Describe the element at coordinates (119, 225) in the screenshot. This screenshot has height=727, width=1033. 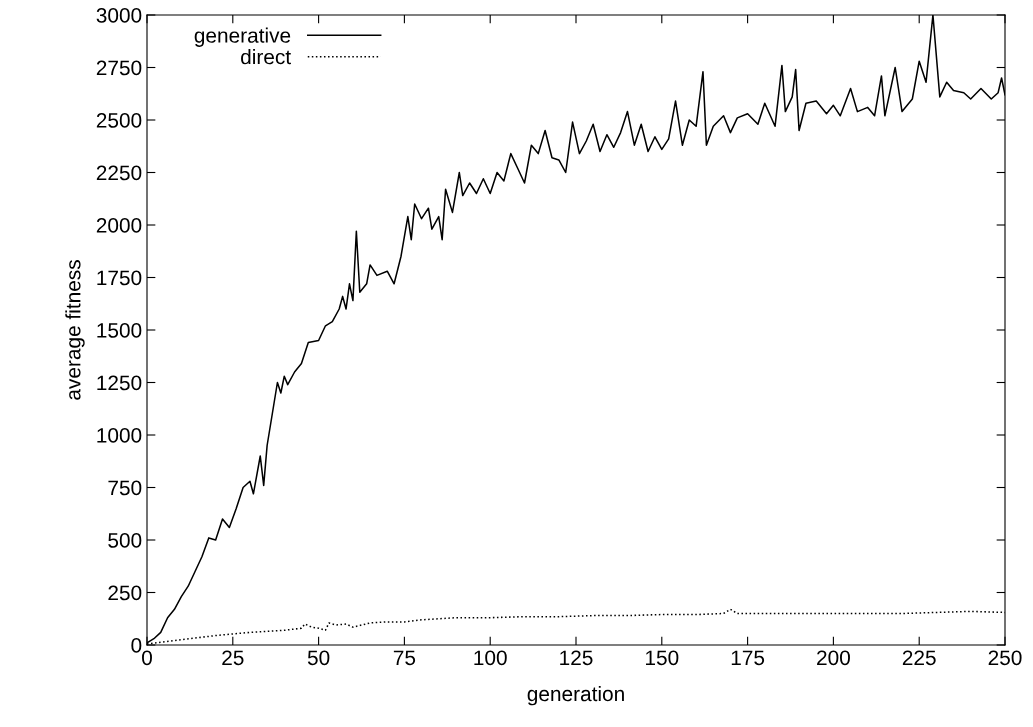
I see `y-tick-label: 2000` at that location.